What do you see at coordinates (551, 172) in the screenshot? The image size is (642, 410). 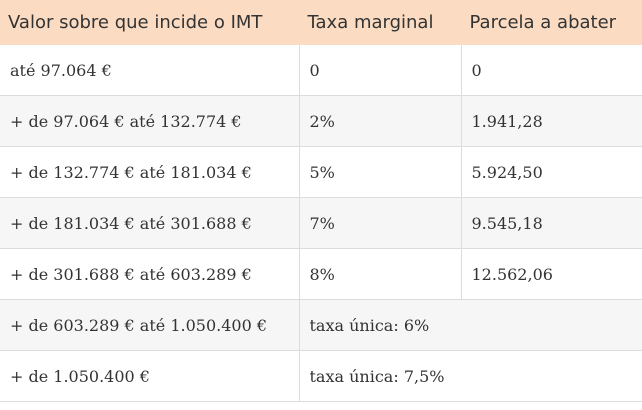 I see `cell-parcela: 5.924,50` at bounding box center [551, 172].